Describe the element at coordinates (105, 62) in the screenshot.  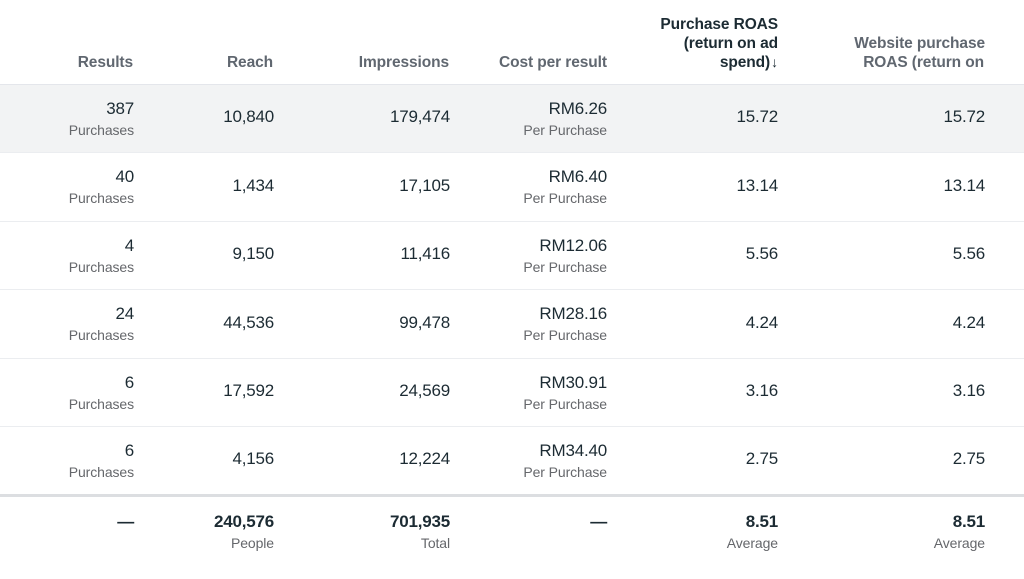
I see `column-header-label: Results` at that location.